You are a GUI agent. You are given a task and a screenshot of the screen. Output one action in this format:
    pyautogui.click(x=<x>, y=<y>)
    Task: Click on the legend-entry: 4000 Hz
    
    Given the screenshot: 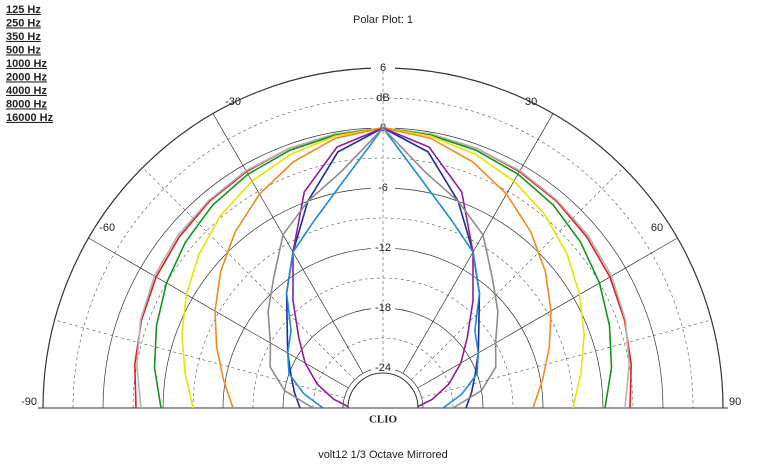 What is the action you would take?
    pyautogui.click(x=26, y=91)
    